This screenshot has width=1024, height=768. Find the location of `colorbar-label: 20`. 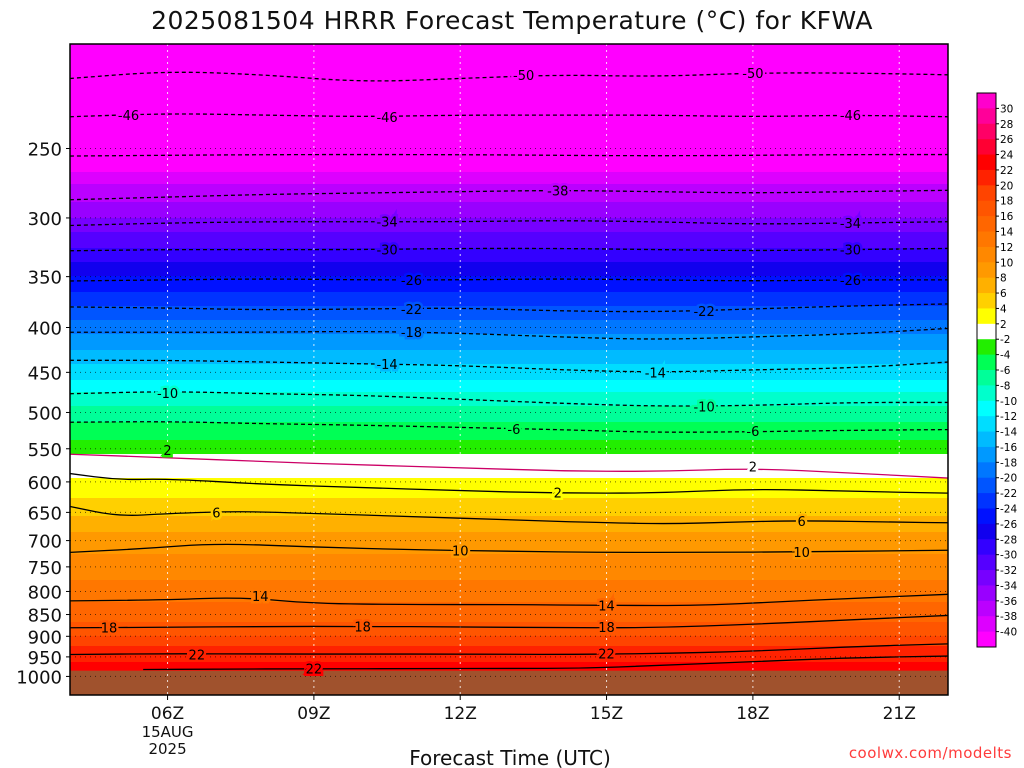

colorbar-label: 20 is located at coordinates (1006, 186).